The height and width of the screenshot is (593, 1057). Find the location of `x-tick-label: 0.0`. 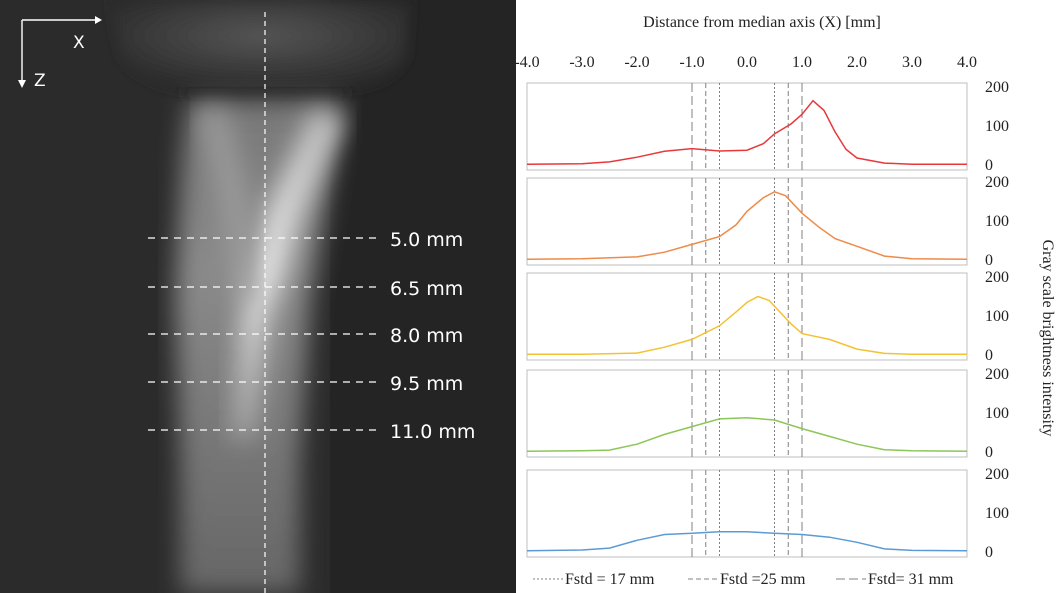

x-tick-label: 0.0 is located at coordinates (747, 62).